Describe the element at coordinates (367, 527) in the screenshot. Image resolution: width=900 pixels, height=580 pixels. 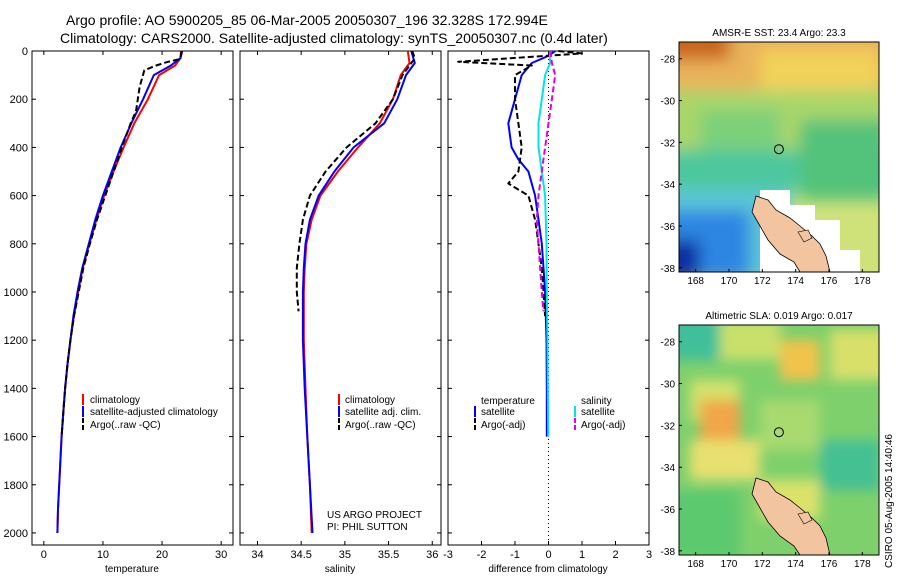
I see `project-note-line2: PI: PHIL SUTTON` at that location.